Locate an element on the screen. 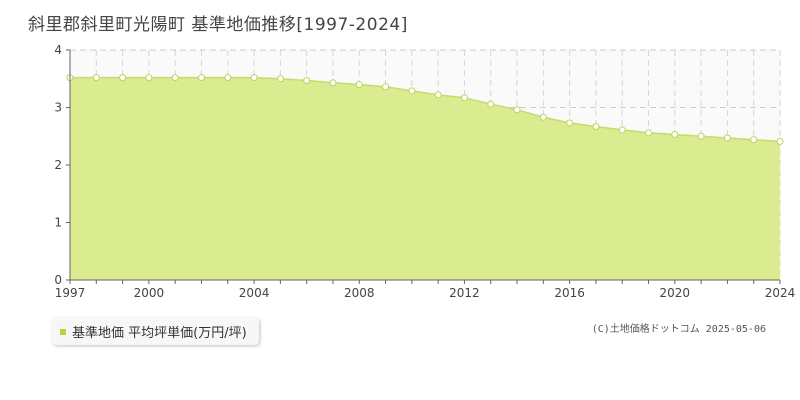  y-tick-label: 0 is located at coordinates (58, 280).